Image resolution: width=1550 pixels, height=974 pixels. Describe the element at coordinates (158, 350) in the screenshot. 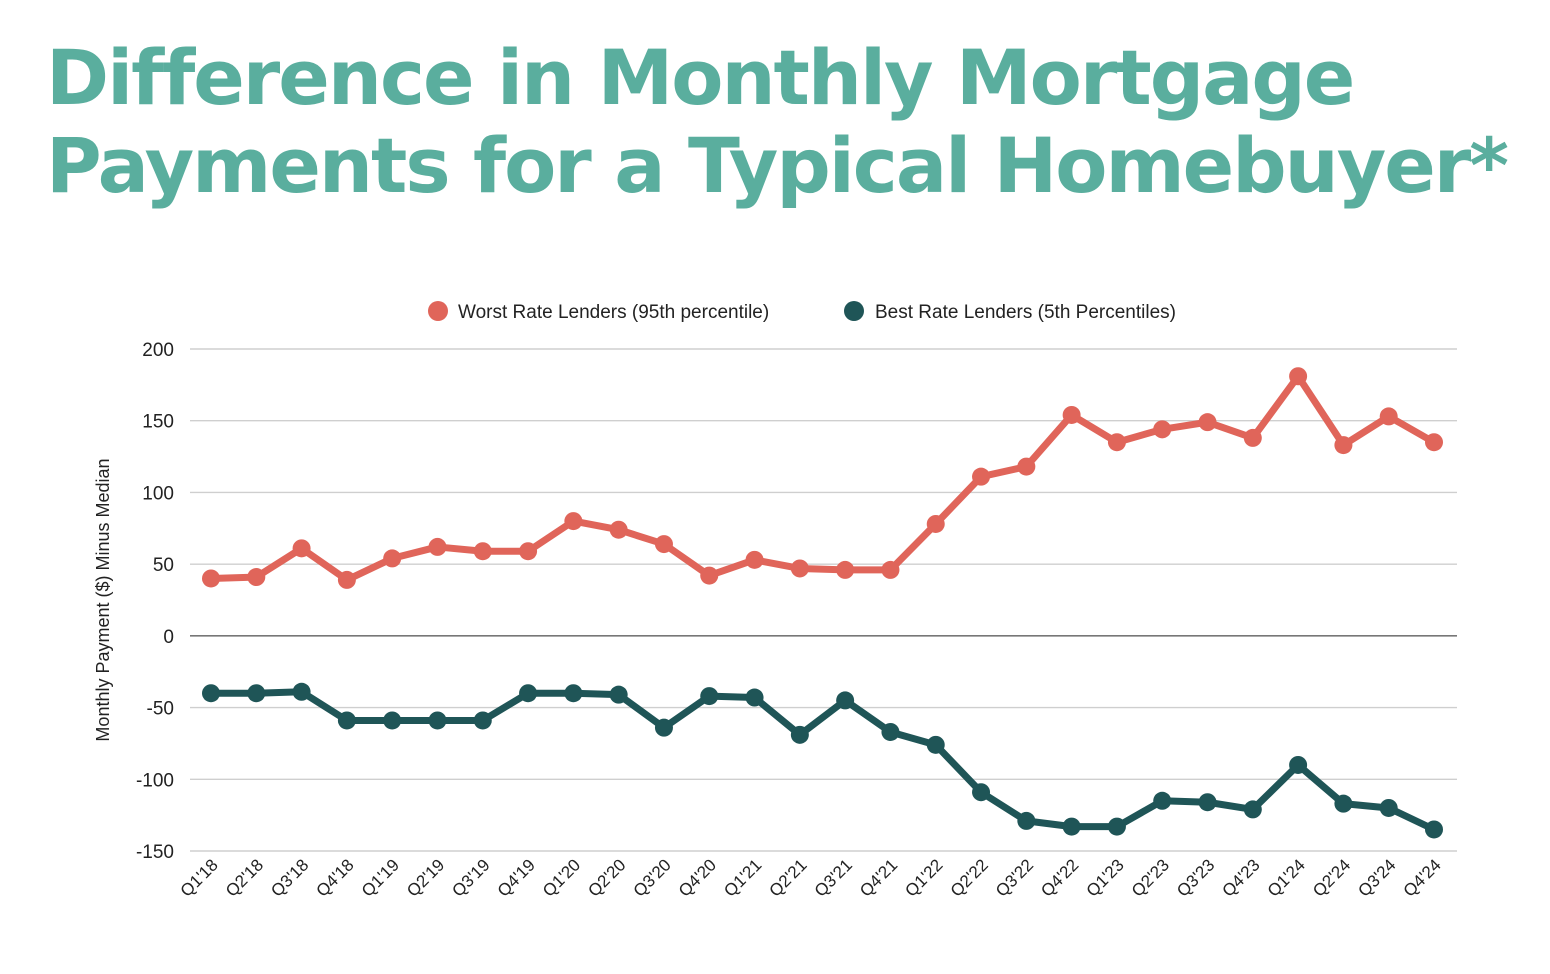

I see `y-tick-label: 200` at that location.